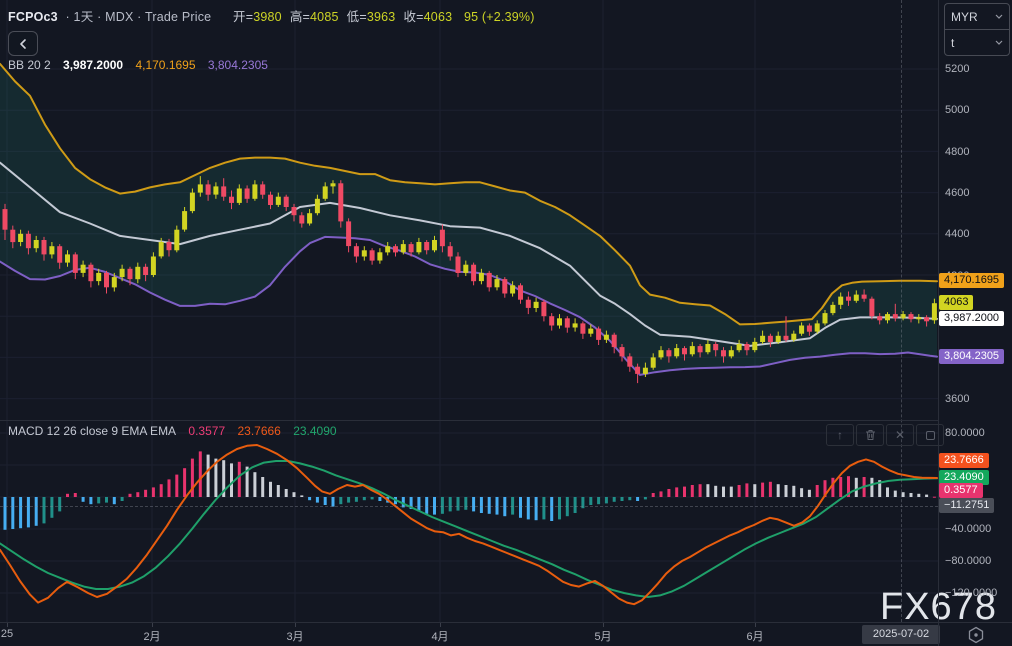 The image size is (1012, 646). What do you see at coordinates (965, 433) in the screenshot?
I see `macd-tick-label: 80.0000` at bounding box center [965, 433].